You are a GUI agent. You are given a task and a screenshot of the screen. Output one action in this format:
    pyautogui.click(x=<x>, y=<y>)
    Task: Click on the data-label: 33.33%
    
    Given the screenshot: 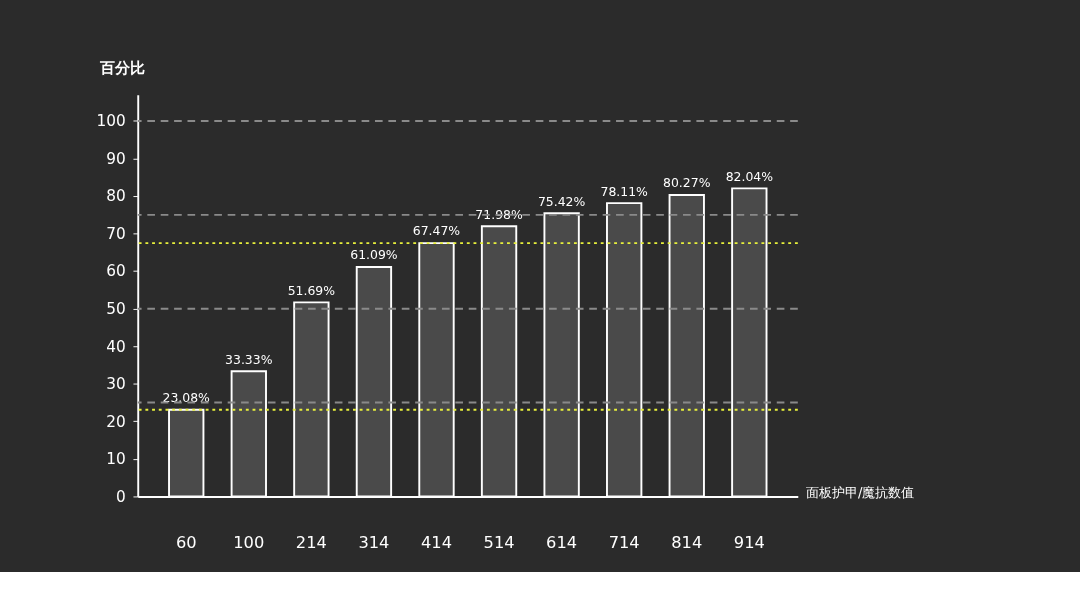 What is the action you would take?
    pyautogui.click(x=249, y=359)
    